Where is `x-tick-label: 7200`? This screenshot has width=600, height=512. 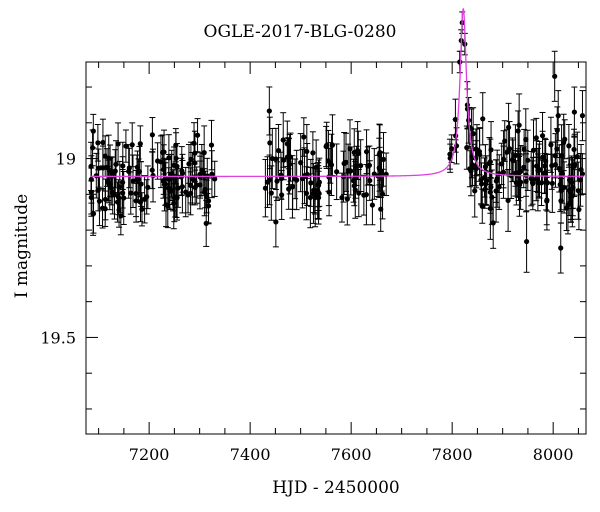
x-tick-label: 7200 is located at coordinates (149, 454).